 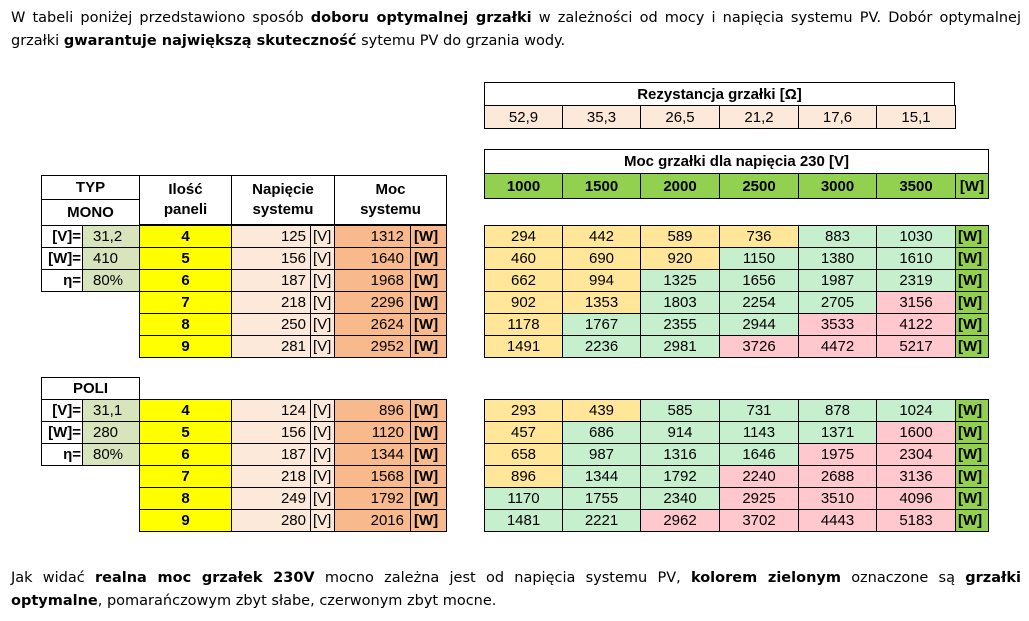 I want to click on mono-result-cell: 5217, so click(x=916, y=346).